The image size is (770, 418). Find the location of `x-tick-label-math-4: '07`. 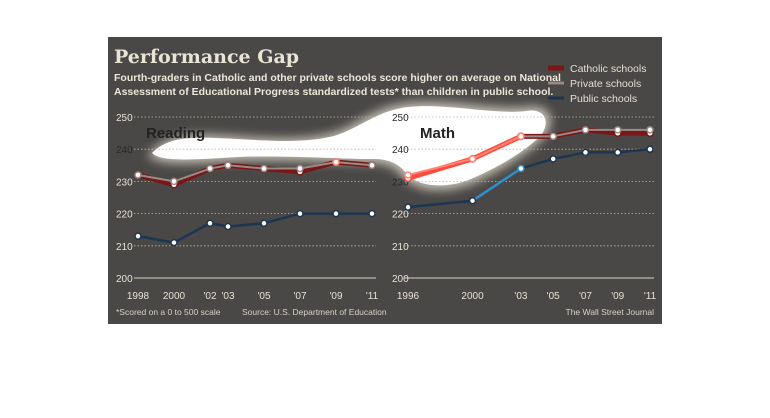

x-tick-label-math-4: '07 is located at coordinates (585, 296).